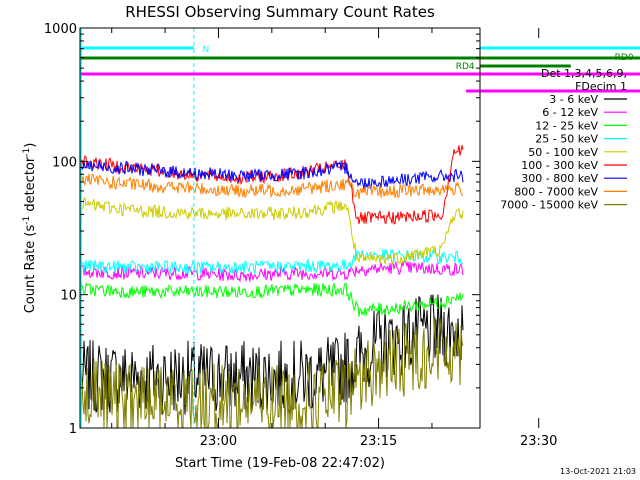  Describe the element at coordinates (64, 162) in the screenshot. I see `y-tick-label: 100` at that location.